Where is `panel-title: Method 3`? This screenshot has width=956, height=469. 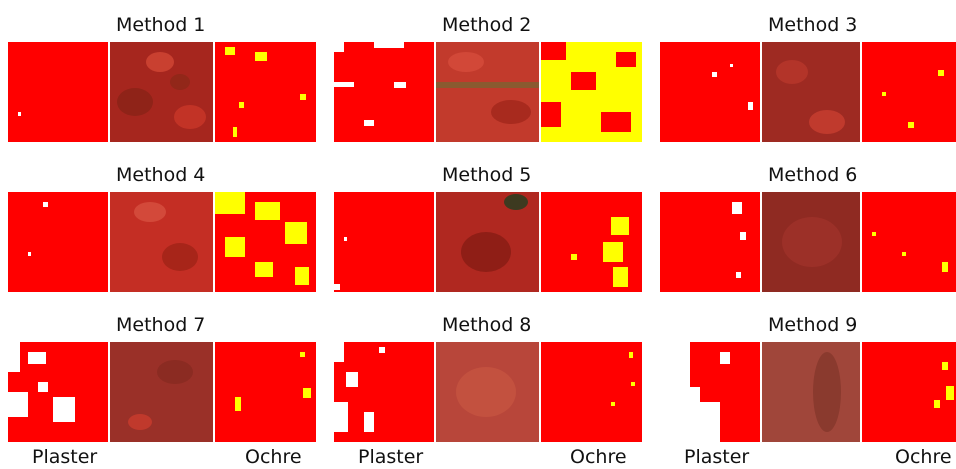 panel-title: Method 3 is located at coordinates (813, 25).